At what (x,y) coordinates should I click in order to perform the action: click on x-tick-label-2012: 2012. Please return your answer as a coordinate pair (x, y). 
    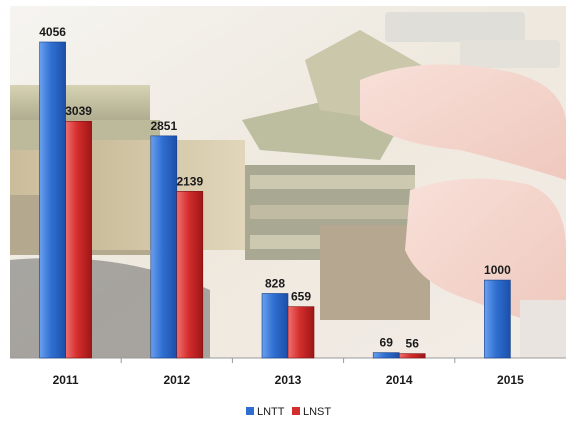
    Looking at the image, I should click on (176, 380).